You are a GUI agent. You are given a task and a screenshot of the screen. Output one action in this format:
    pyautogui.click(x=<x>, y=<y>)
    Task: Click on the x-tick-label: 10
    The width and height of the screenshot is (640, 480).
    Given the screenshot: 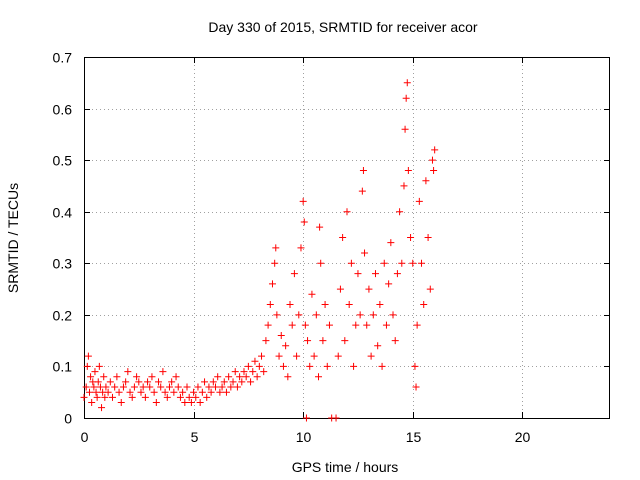 What is the action you would take?
    pyautogui.click(x=304, y=437)
    